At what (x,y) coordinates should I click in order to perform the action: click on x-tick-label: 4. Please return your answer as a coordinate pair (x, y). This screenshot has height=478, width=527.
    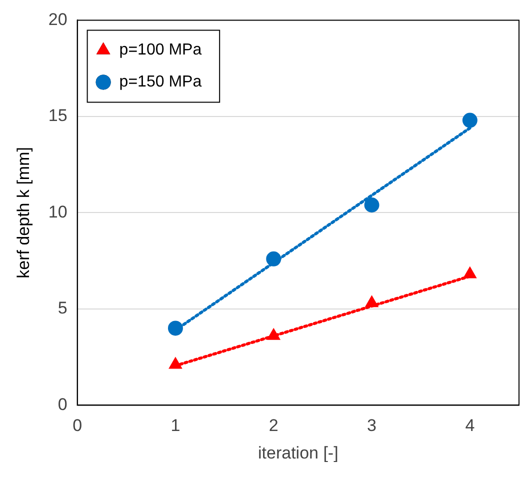
    Looking at the image, I should click on (470, 426).